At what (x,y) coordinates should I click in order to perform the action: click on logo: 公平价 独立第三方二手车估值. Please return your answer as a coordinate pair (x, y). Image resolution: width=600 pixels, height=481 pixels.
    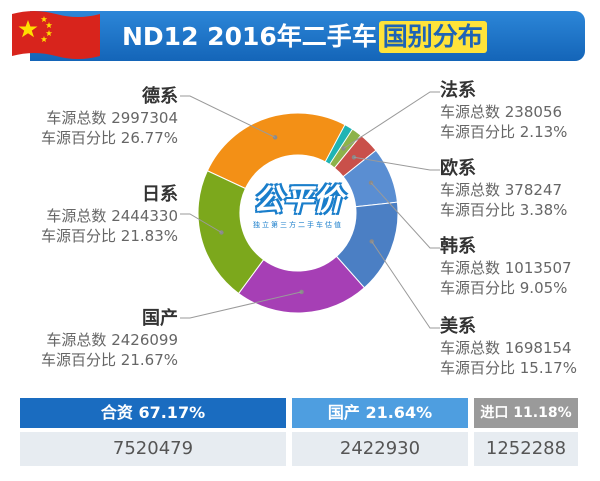
    Looking at the image, I should click on (298, 213).